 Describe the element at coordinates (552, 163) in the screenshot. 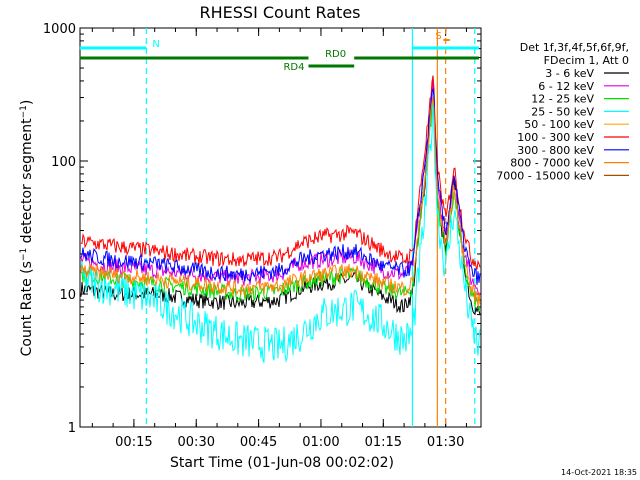

I see `legend-label: 800 - 7000 keV` at that location.